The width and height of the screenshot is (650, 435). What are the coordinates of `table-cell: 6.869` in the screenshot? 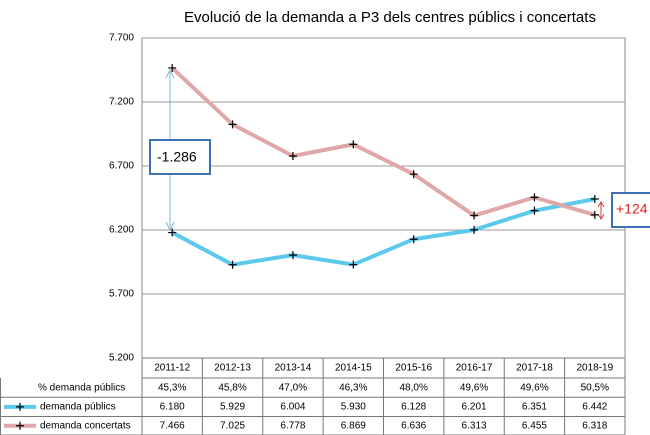 It's located at (353, 425).